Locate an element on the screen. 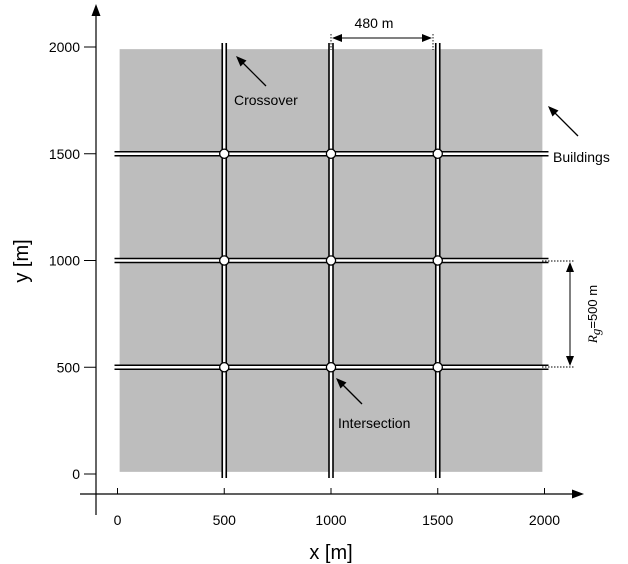  y-ticks: 0 500 1000 1500 2000 is located at coordinates (72, 260).